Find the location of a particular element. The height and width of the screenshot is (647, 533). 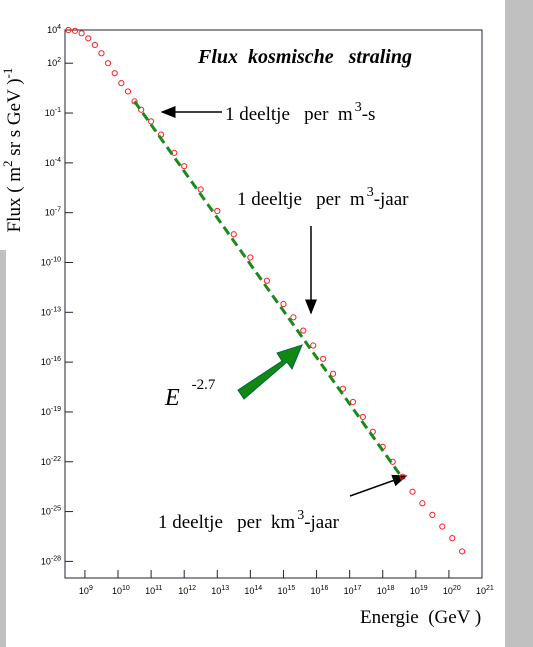

y-tick-label: 10⁻⁴ is located at coordinates (53, 162).